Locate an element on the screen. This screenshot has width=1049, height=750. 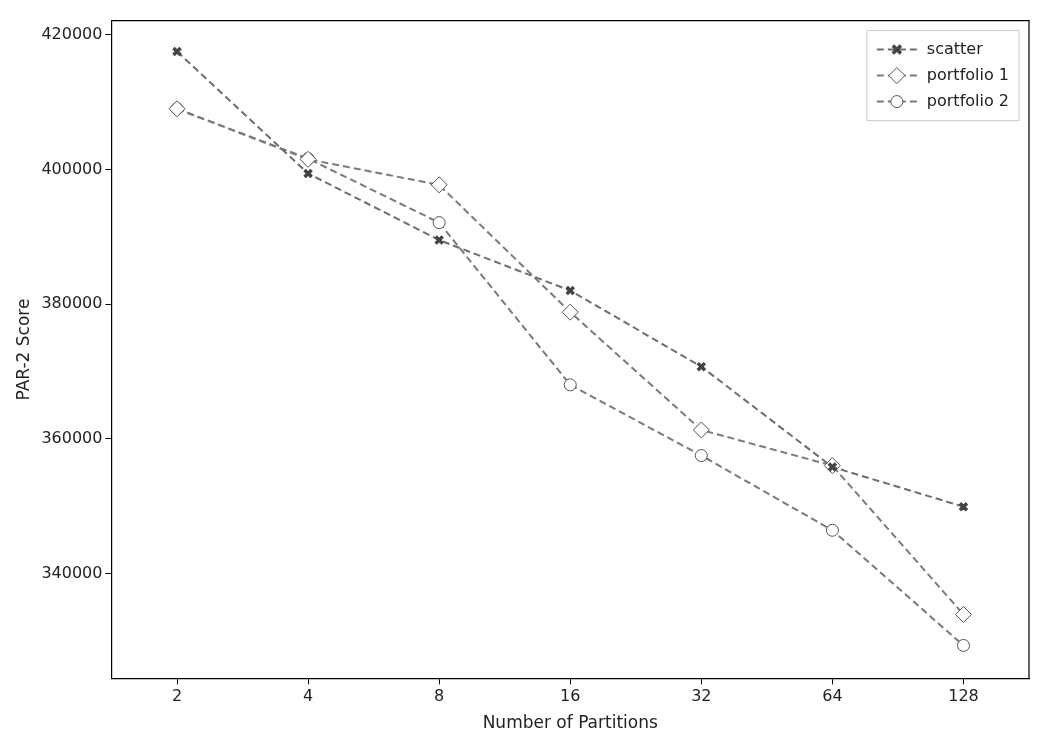
y-tick-label: 340000 is located at coordinates (72, 572).